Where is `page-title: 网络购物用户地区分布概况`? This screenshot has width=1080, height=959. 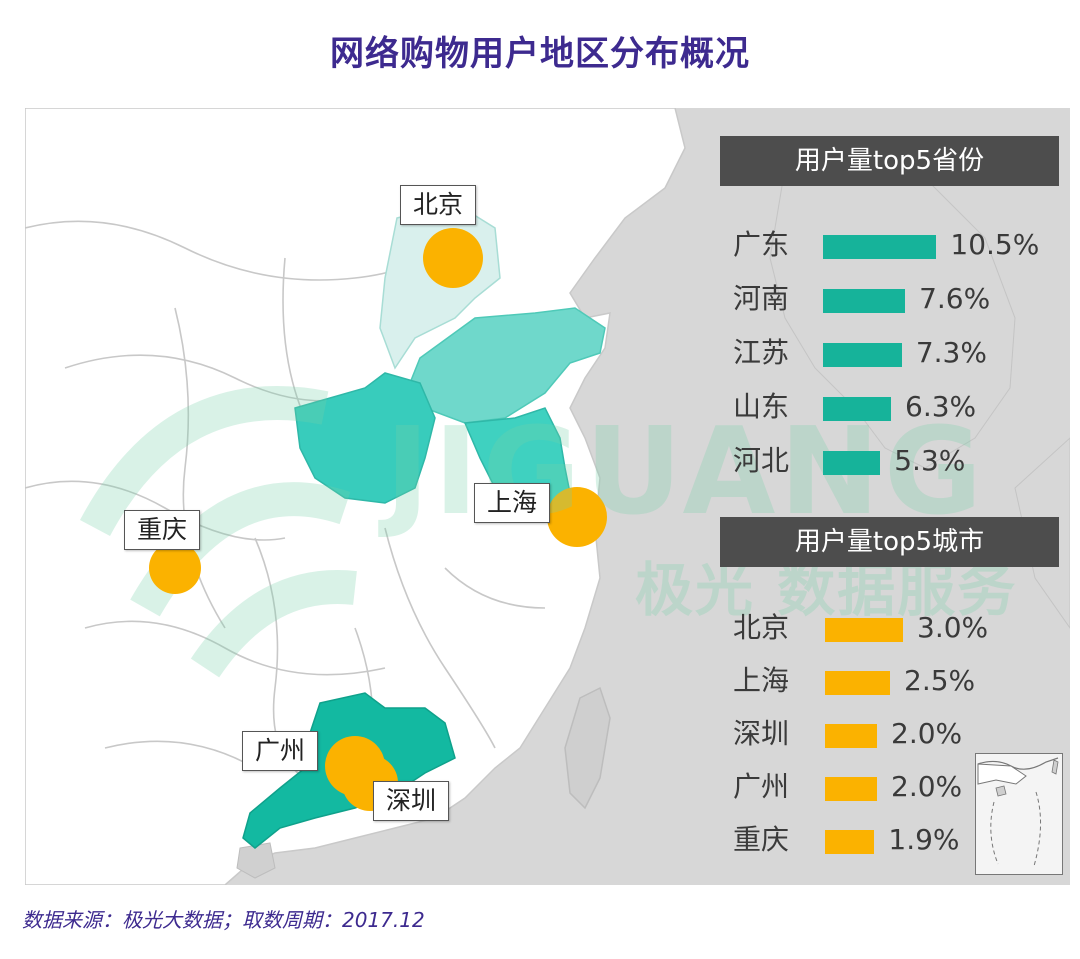 page-title: 网络购物用户地区分布概况 is located at coordinates (540, 54).